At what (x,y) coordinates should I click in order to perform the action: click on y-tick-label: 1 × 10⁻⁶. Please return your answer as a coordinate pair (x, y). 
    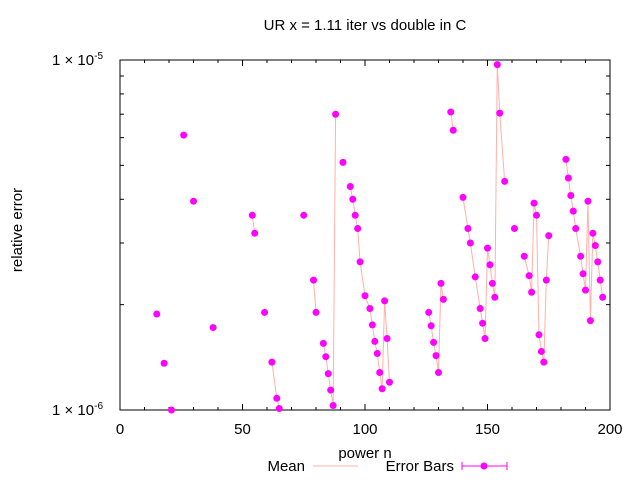
    Looking at the image, I should click on (77, 410).